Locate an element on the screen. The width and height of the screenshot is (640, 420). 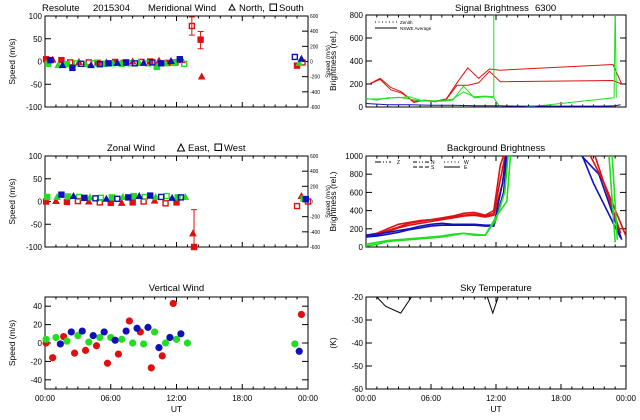
legend-north: North, is located at coordinates (252, 8).